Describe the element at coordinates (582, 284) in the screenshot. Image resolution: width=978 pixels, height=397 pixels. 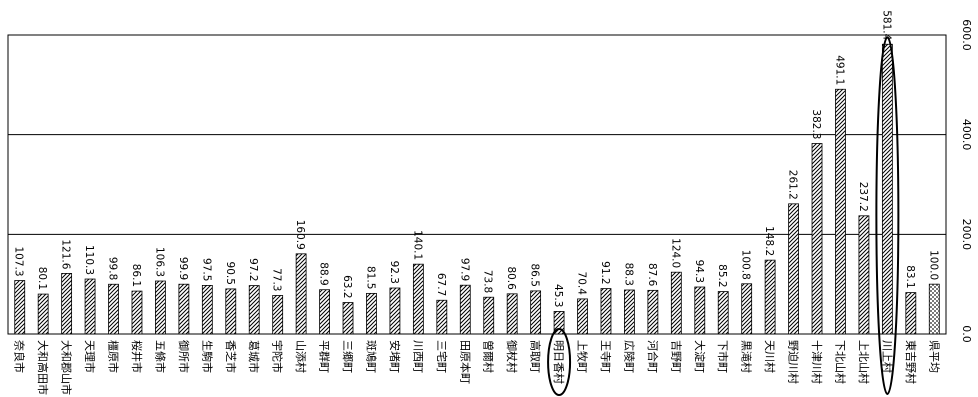
I see `data-label: 70.4` at that location.